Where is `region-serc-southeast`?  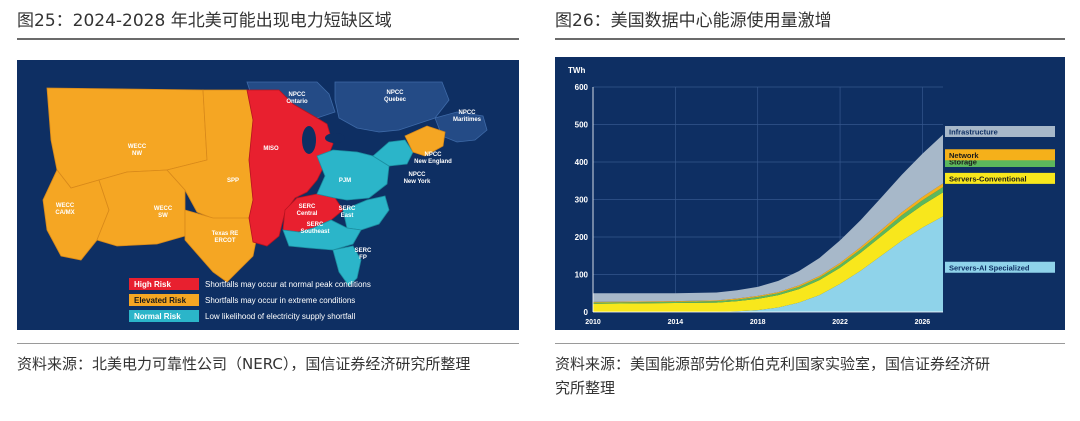
region-serc-southeast is located at coordinates (322, 235).